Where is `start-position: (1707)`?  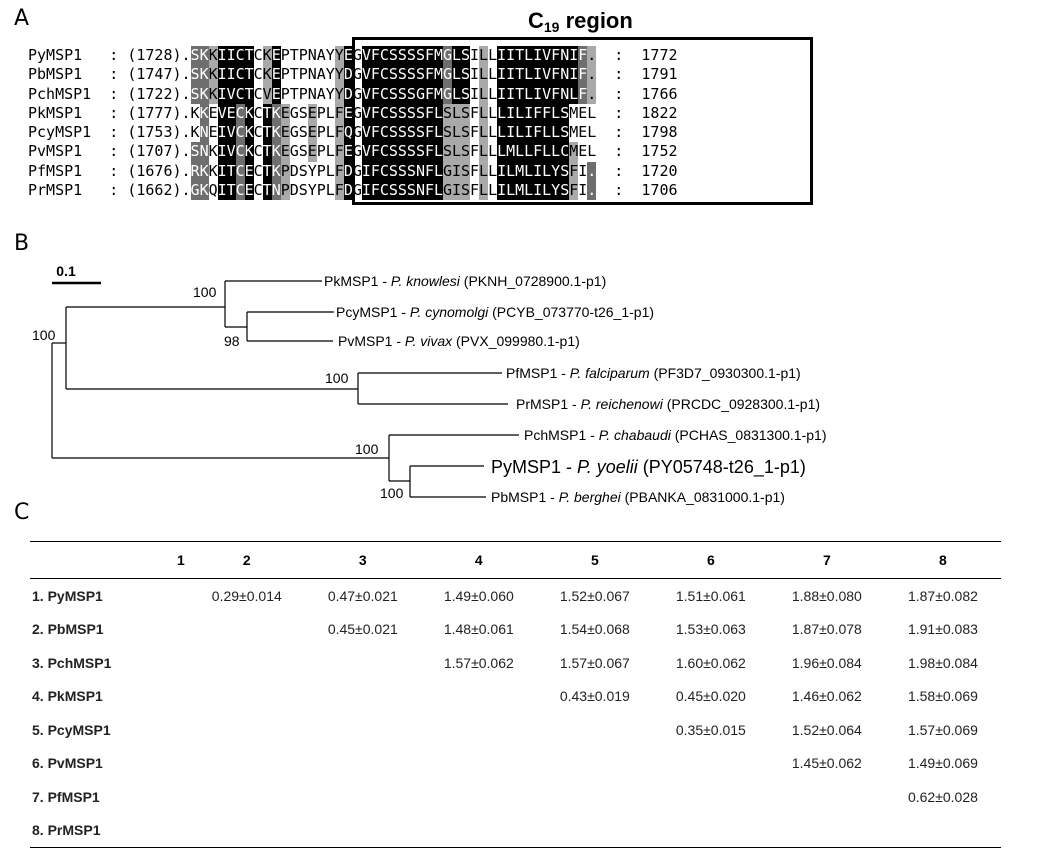 start-position: (1707) is located at coordinates (154, 151).